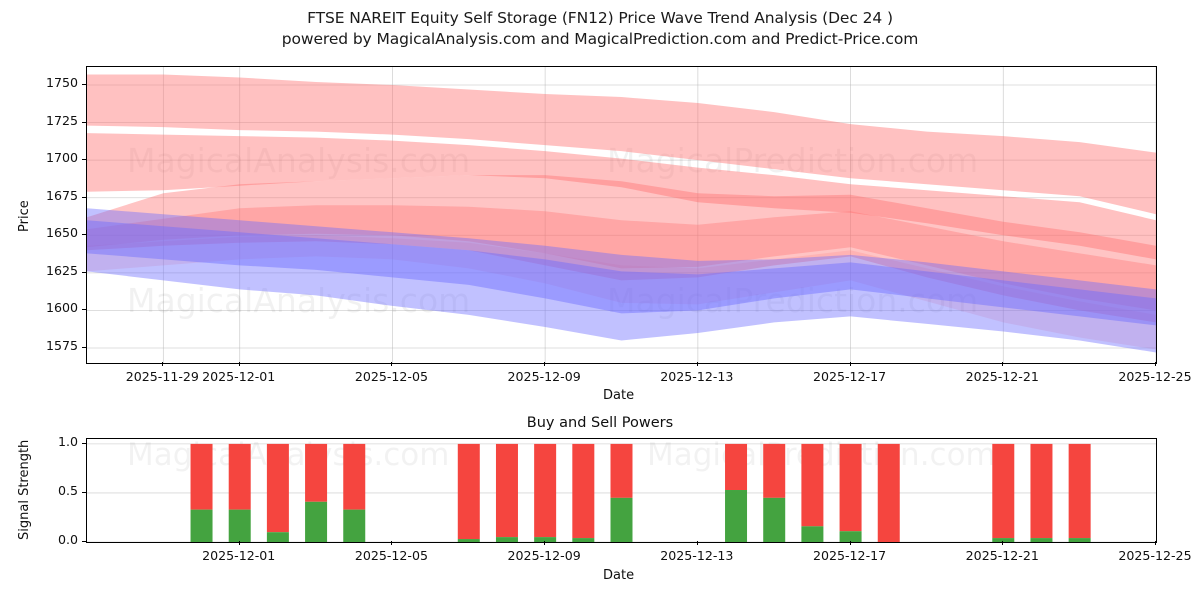 The image size is (1200, 600). Describe the element at coordinates (849, 555) in the screenshot. I see `power-x-tick: 2025-12-17` at that location.